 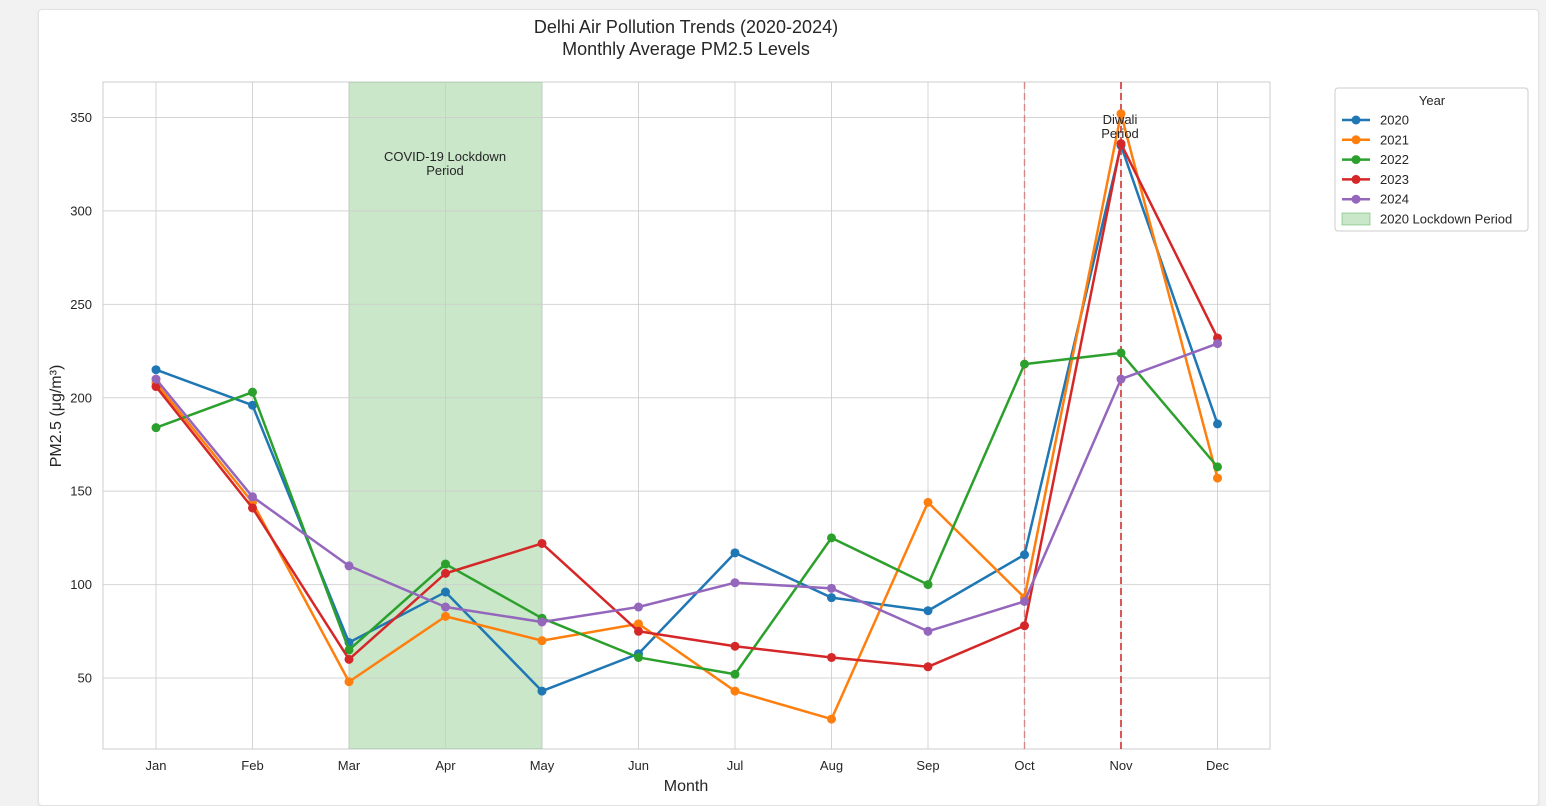 What do you see at coordinates (831, 657) in the screenshot?
I see `data-point-2023-aug` at bounding box center [831, 657].